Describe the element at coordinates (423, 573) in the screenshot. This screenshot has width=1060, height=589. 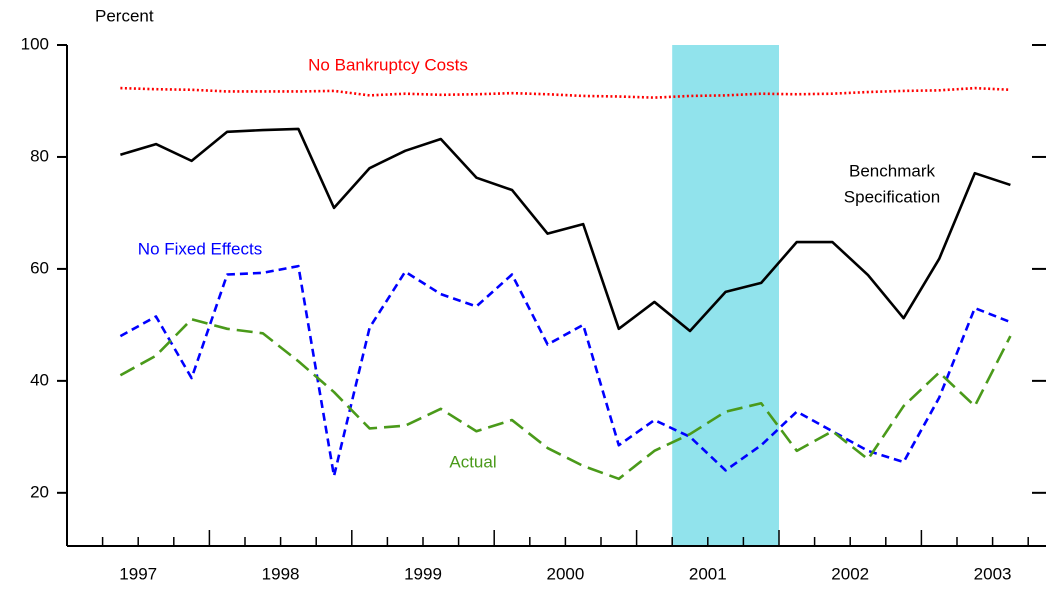
I see `x-tick-label: 1999` at that location.